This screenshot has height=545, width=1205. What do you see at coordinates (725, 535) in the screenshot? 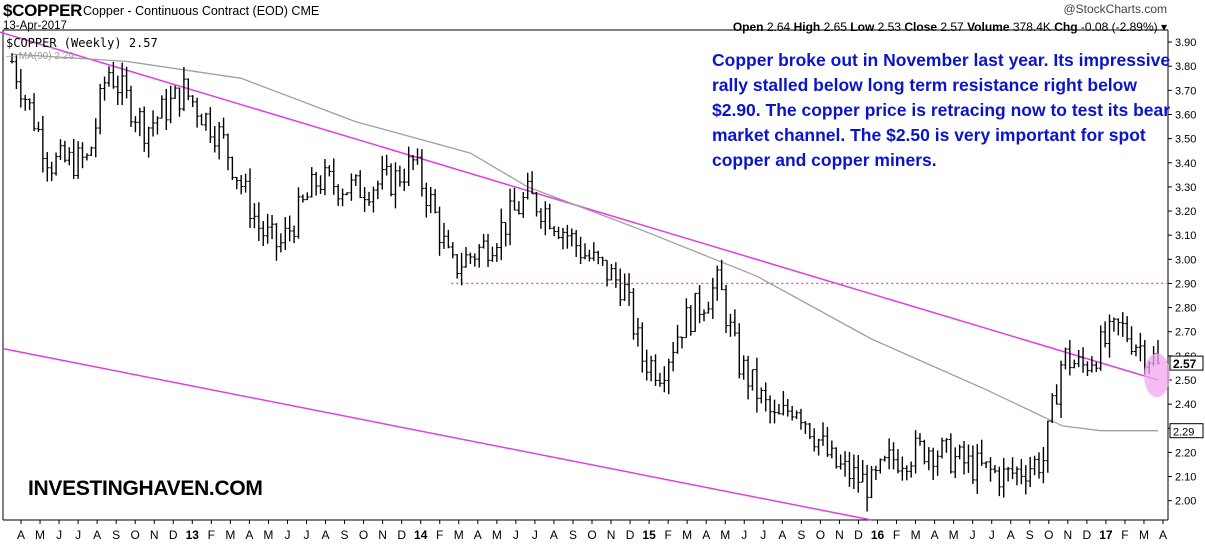
I see `x-tick-label-37: M` at bounding box center [725, 535].